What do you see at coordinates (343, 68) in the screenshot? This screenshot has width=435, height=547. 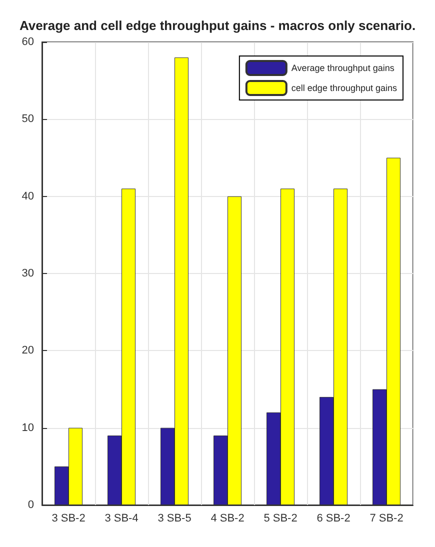 I see `legend-label: Average throughput gains` at bounding box center [343, 68].